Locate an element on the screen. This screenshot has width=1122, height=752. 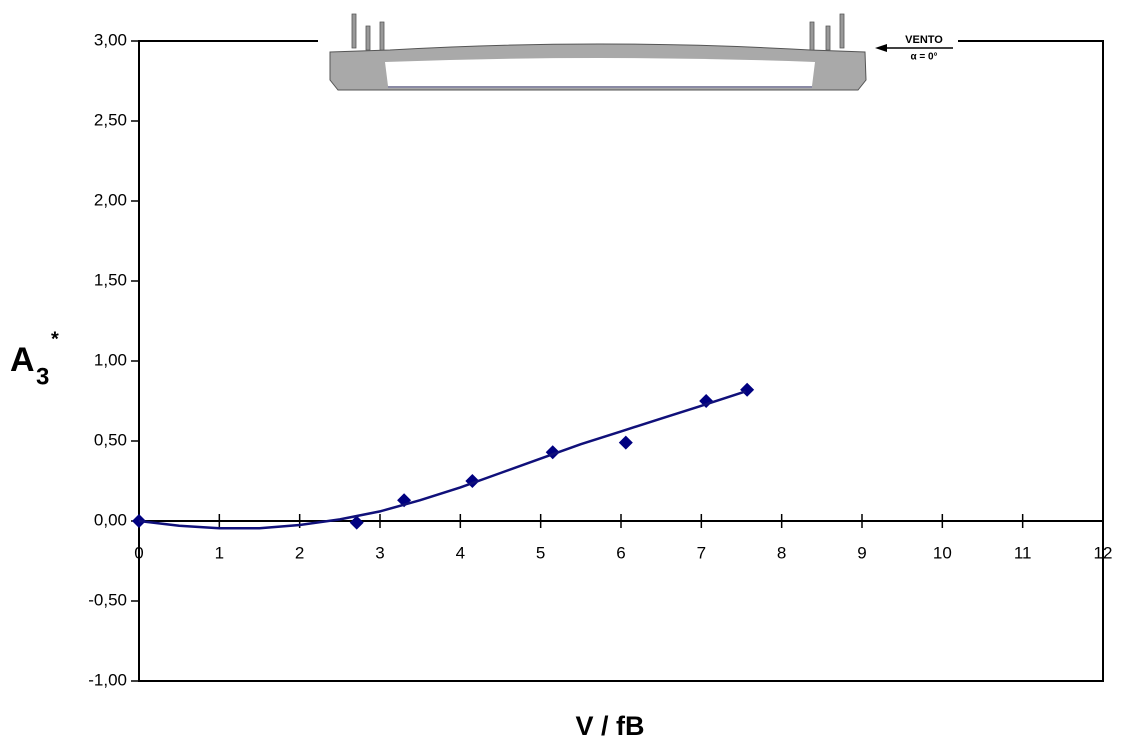
x-tick-label: 11 is located at coordinates (1023, 552).